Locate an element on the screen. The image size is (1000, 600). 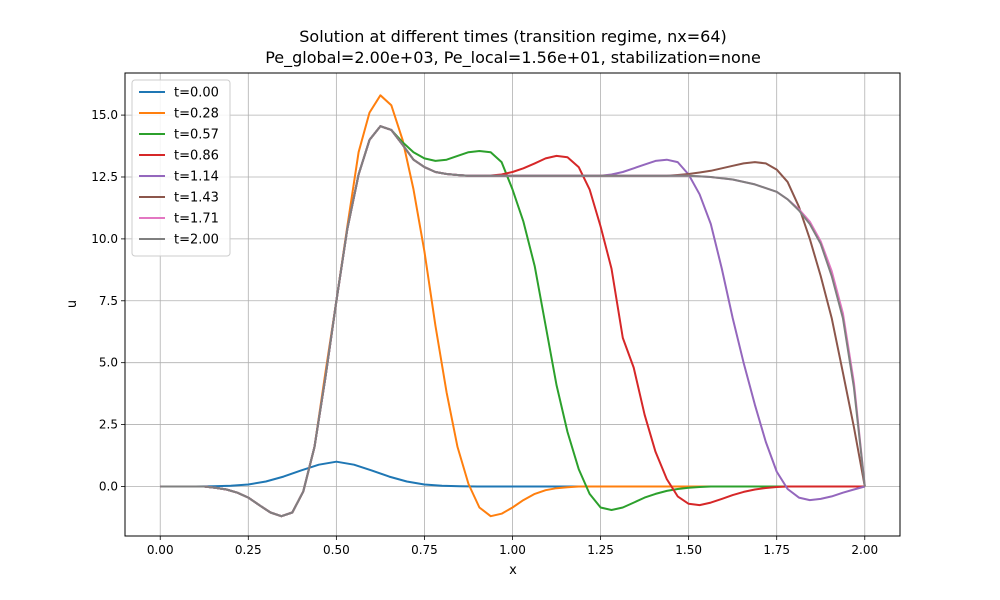
y-tick-label: 10.0 is located at coordinates (104, 239).